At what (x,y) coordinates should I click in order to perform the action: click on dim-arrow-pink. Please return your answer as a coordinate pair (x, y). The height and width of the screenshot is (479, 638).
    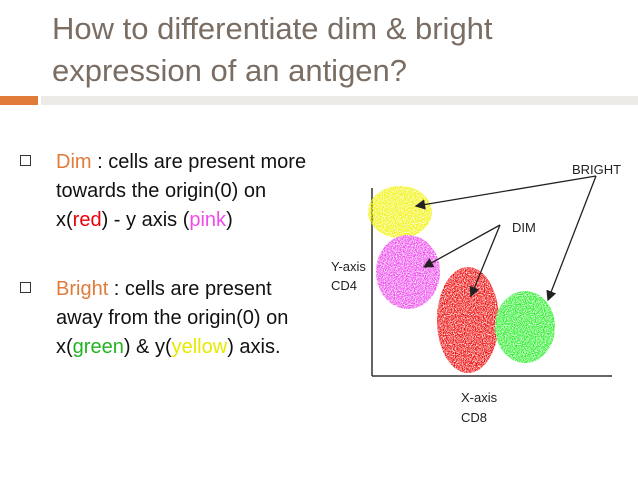
    Looking at the image, I should click on (461, 246).